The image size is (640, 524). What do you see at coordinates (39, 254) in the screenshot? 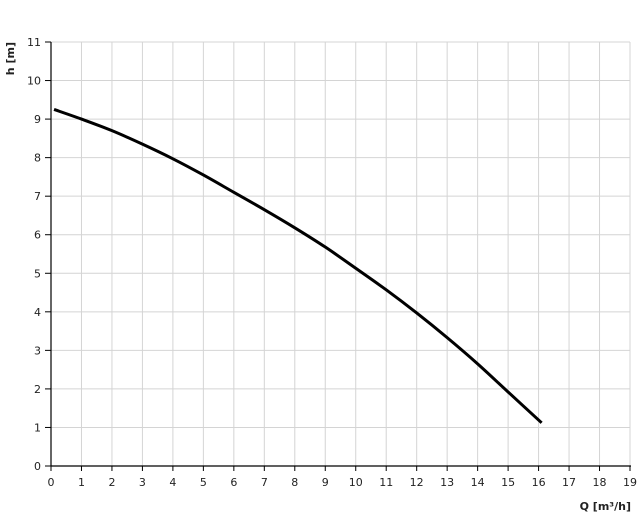
I see `y-tick-labels: 0 1 2 3 4 5 6 7 8 9 10 11` at bounding box center [39, 254].